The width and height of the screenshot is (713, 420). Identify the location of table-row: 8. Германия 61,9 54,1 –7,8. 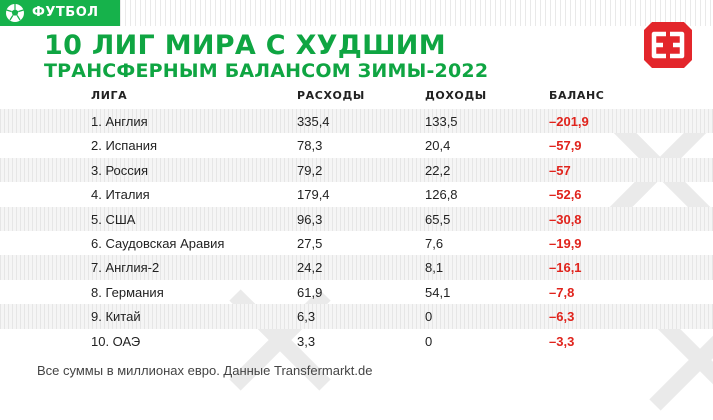
(356, 292).